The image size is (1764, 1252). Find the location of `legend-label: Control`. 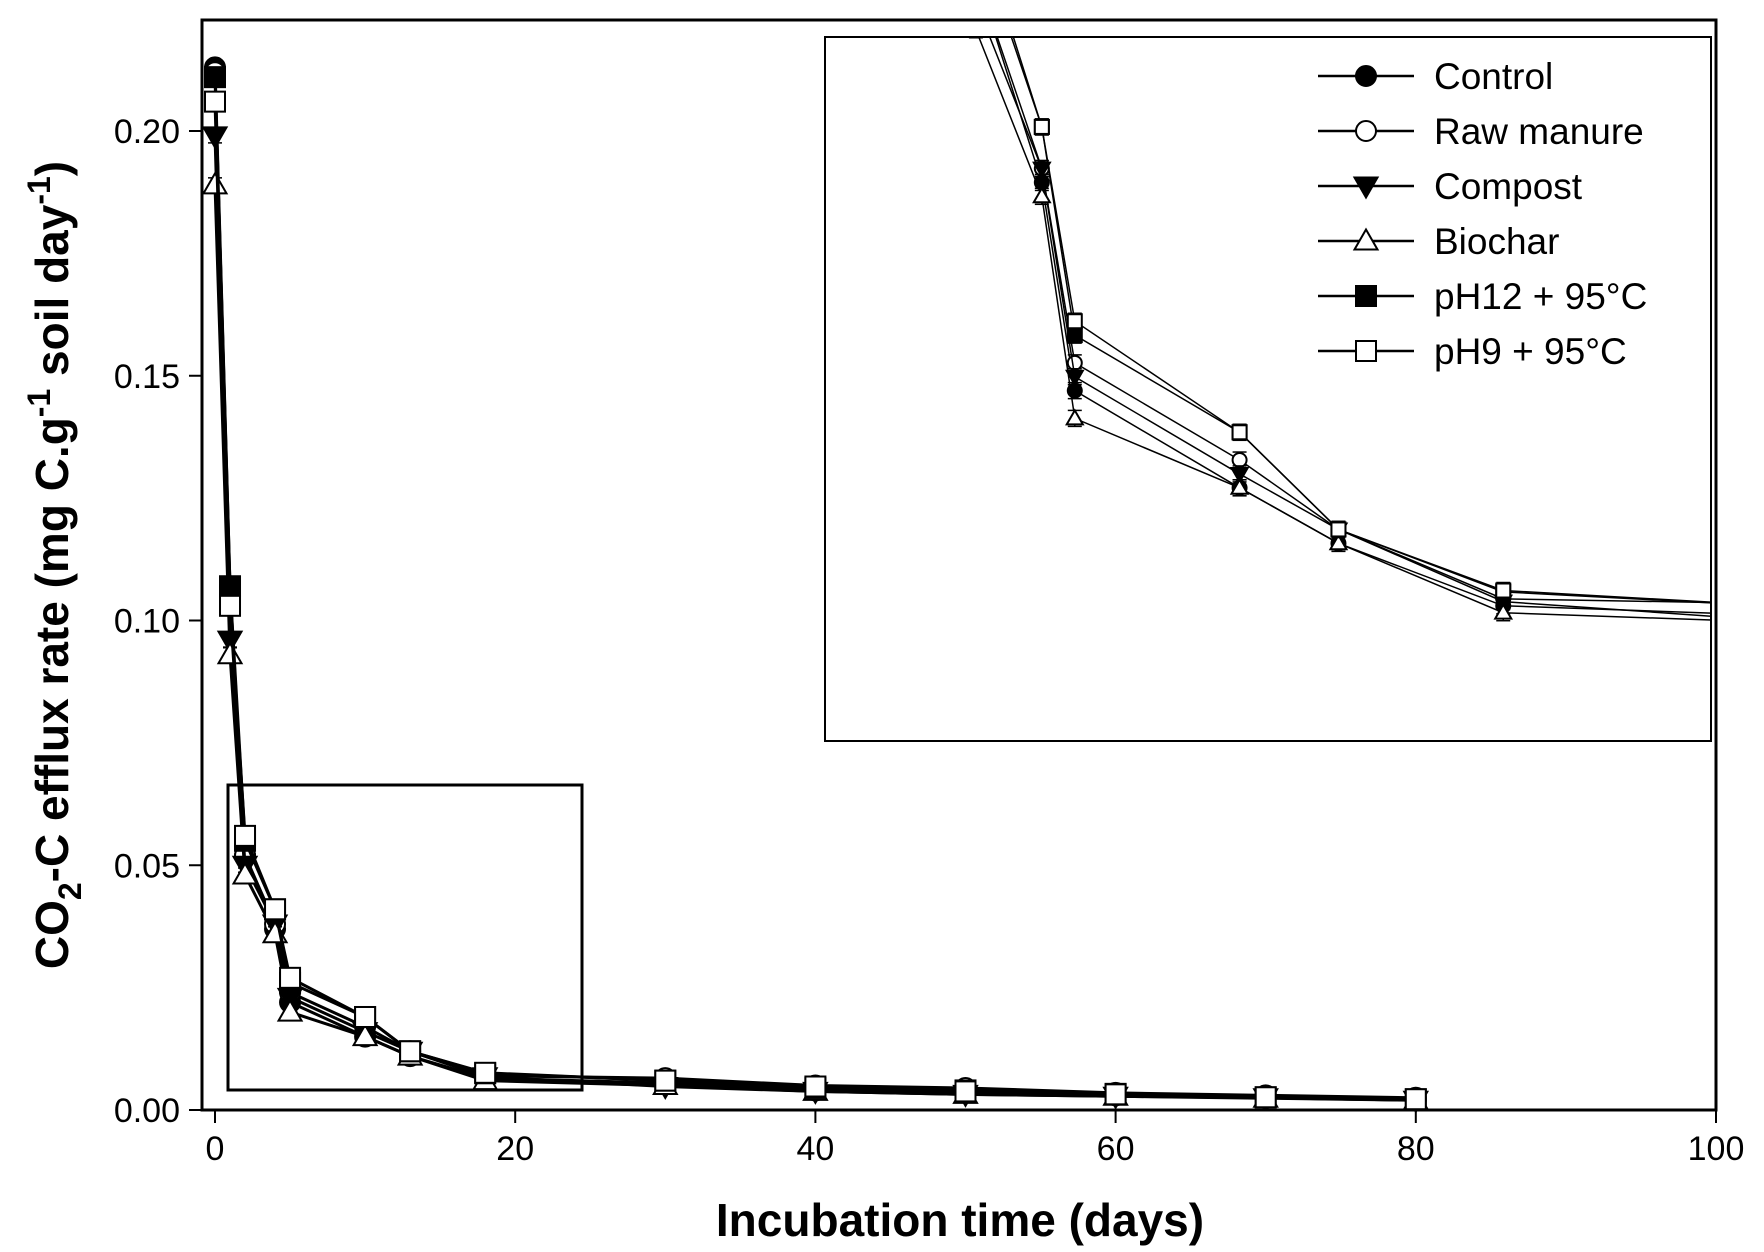

legend-label: Control is located at coordinates (1493, 76).